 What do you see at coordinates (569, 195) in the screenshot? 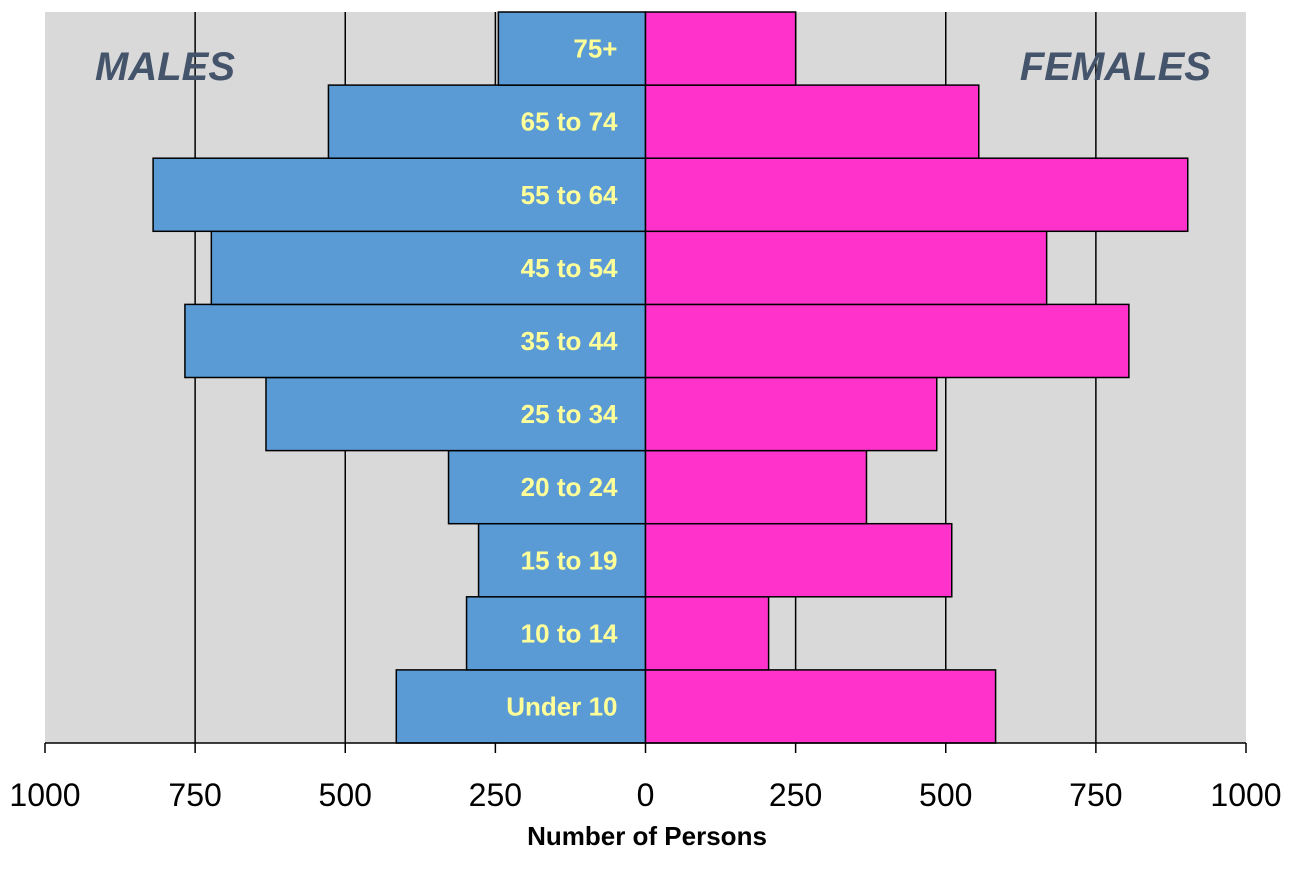
I see `age-group-label: 55 to 64` at bounding box center [569, 195].